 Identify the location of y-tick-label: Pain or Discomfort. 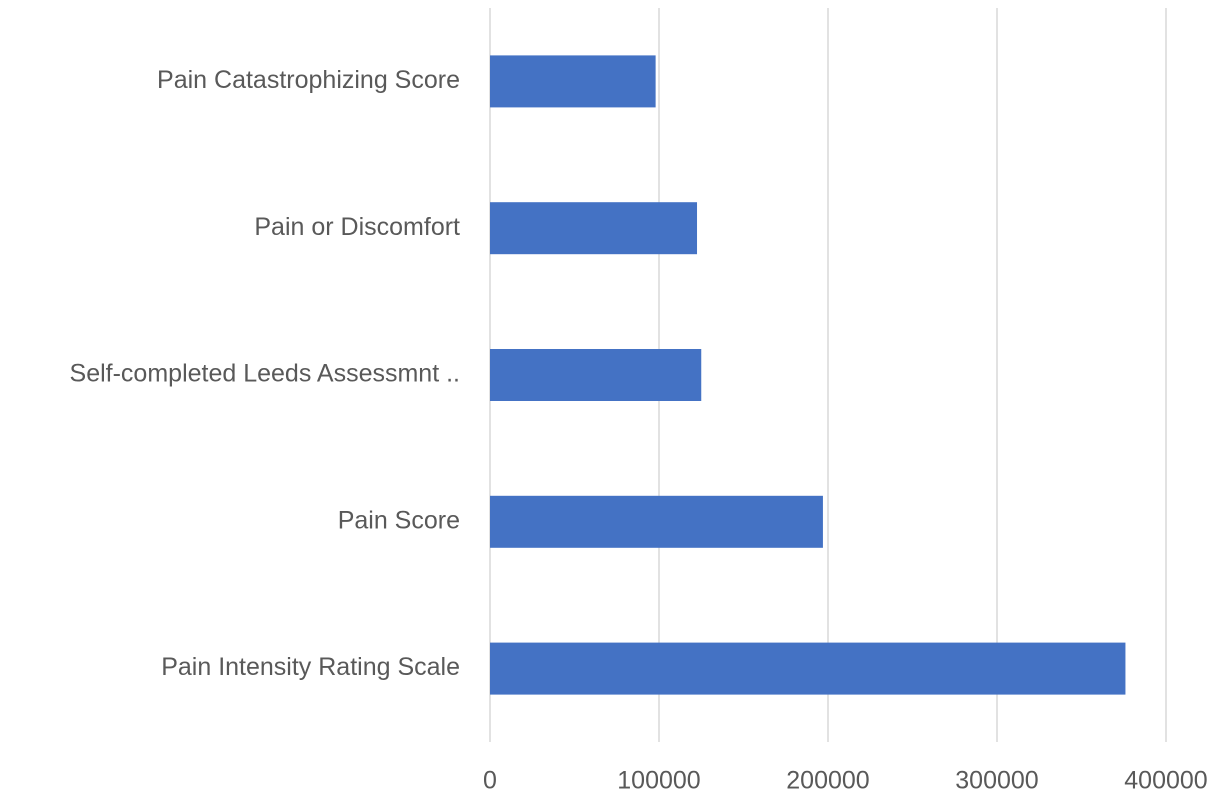
(357, 227).